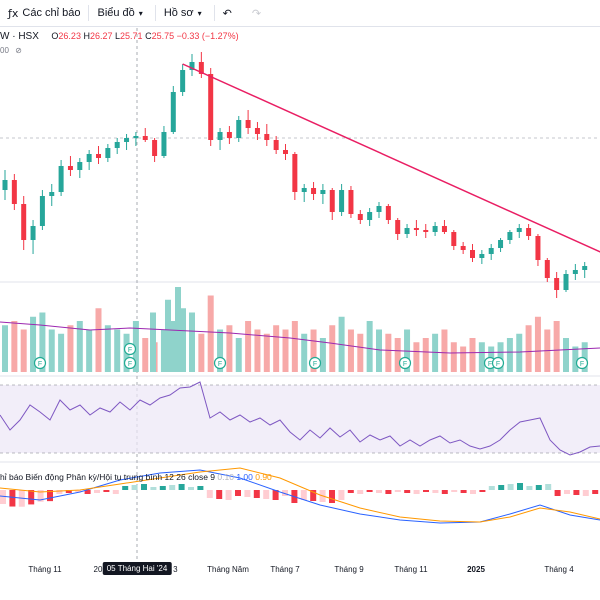 This screenshot has width=600, height=600. Describe the element at coordinates (55, 36) in the screenshot. I see `open-key: O` at that location.